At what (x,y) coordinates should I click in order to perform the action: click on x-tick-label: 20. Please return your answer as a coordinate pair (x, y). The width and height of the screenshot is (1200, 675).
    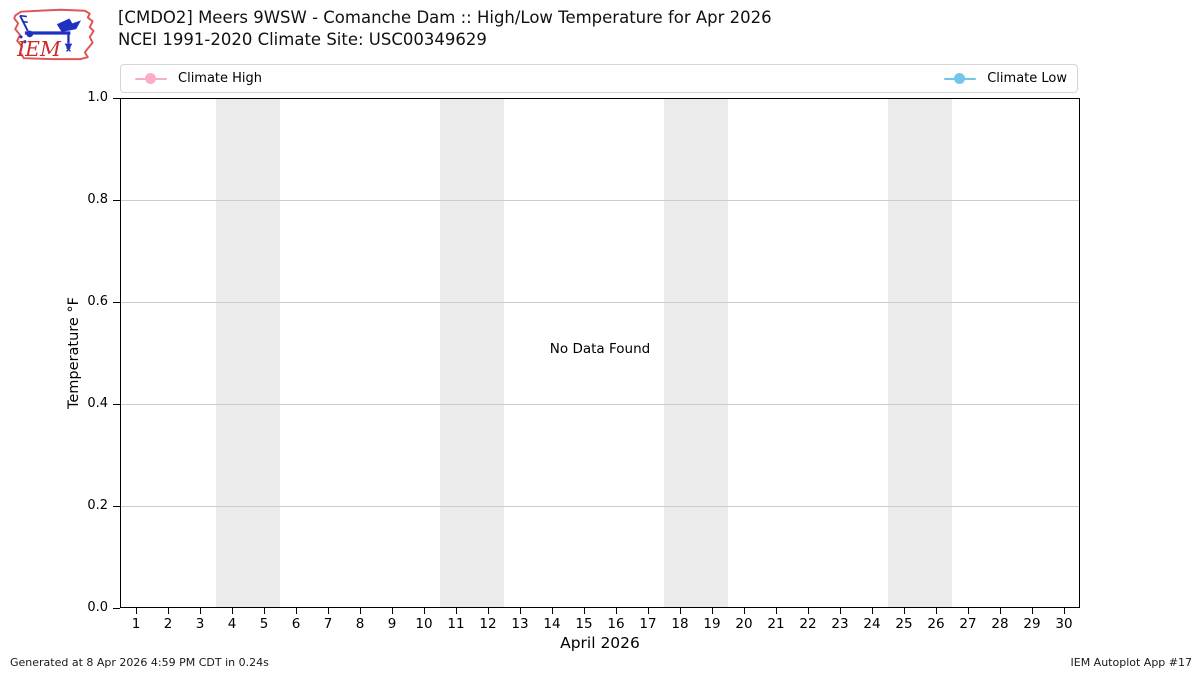
    Looking at the image, I should click on (744, 624).